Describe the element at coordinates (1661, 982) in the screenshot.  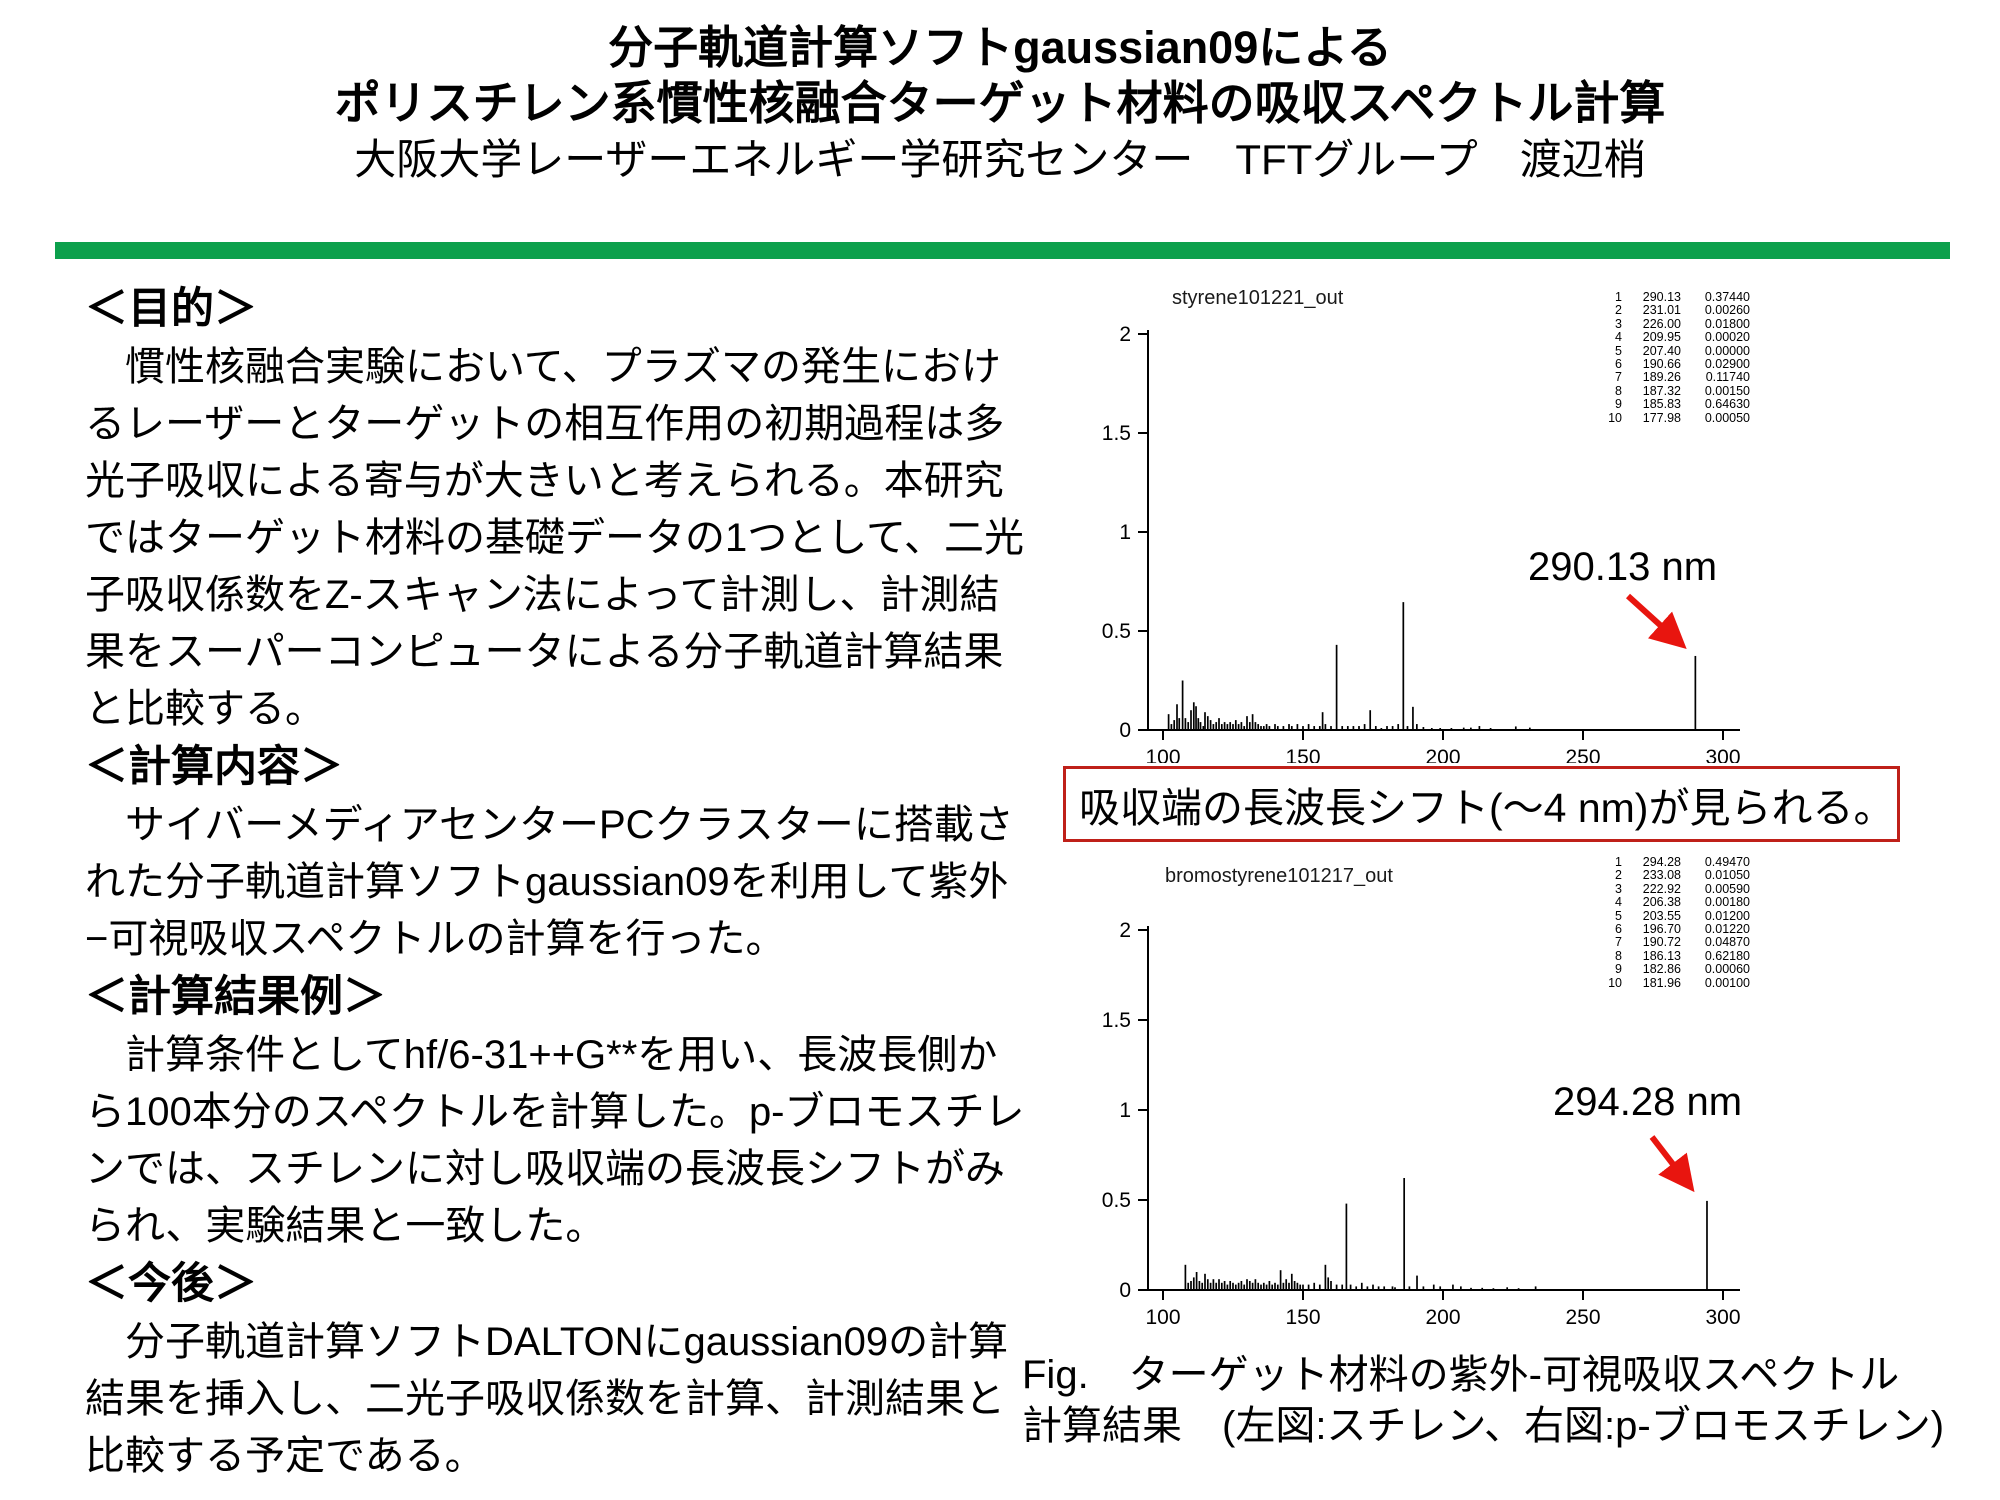
I see `peak-wavelength: 181.96` at that location.